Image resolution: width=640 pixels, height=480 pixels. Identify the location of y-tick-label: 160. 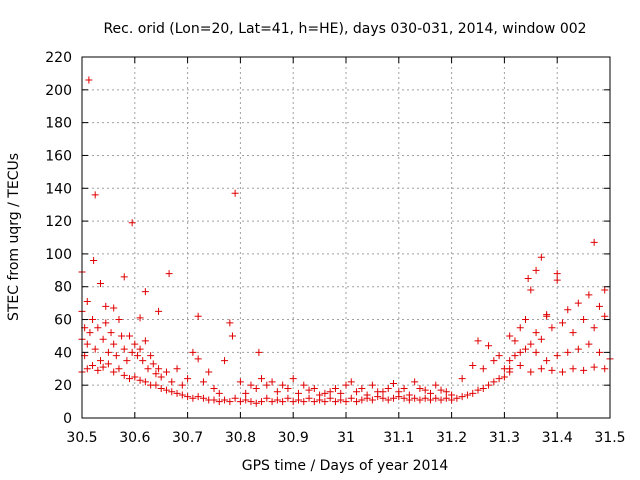
(58, 156).